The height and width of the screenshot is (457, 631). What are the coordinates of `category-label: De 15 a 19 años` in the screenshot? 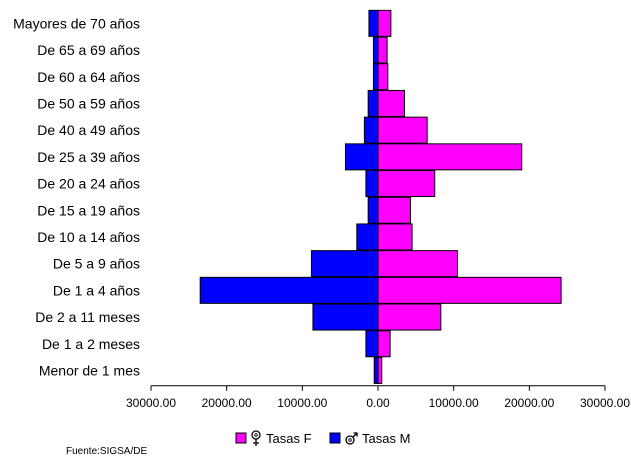 It's located at (88, 210).